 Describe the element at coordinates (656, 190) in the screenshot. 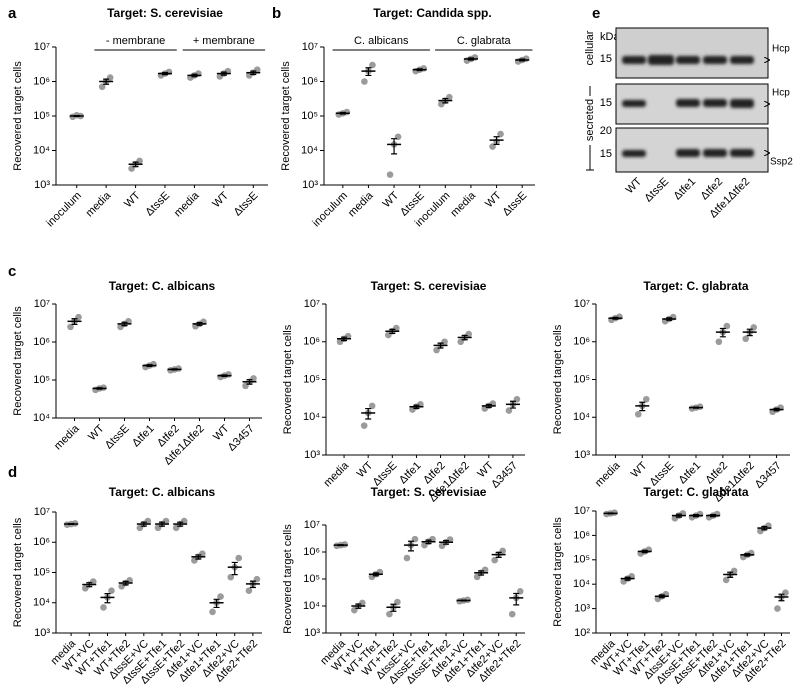

I see `lane-label: ΔtssE` at that location.